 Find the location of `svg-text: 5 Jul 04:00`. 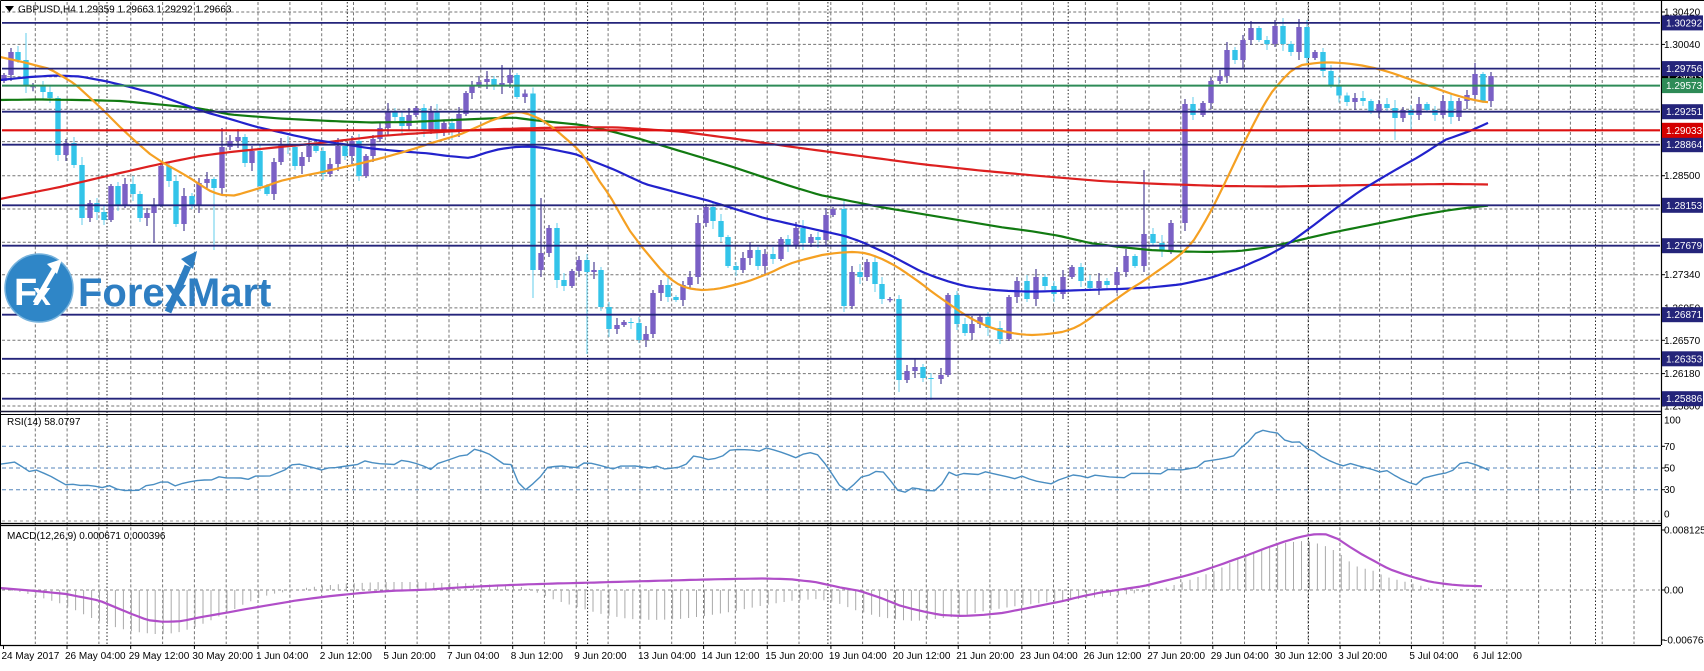

svg-text: 5 Jul 04:00 is located at coordinates (1433, 656).